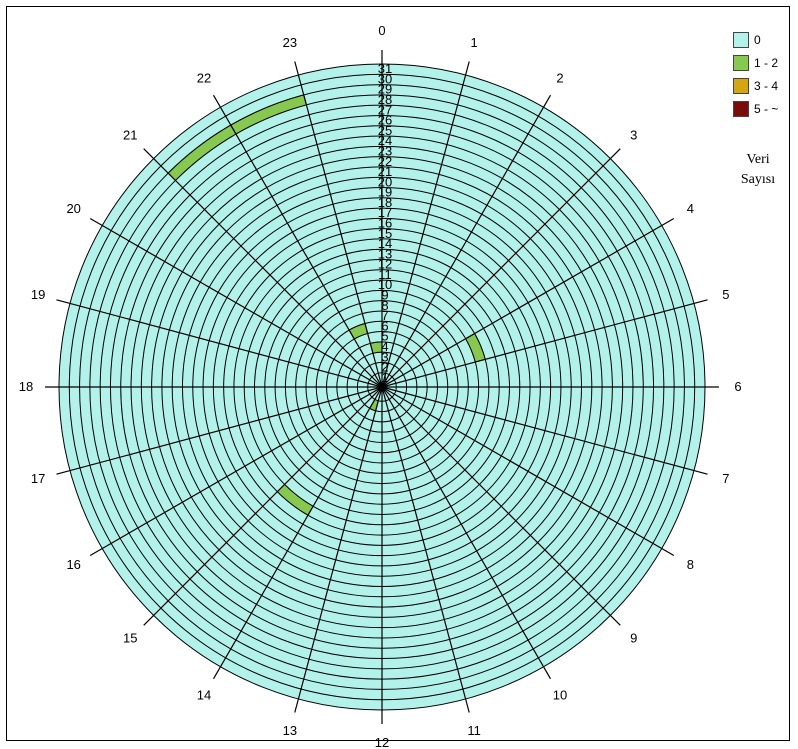  I want to click on hour-label: 0, so click(381, 30).